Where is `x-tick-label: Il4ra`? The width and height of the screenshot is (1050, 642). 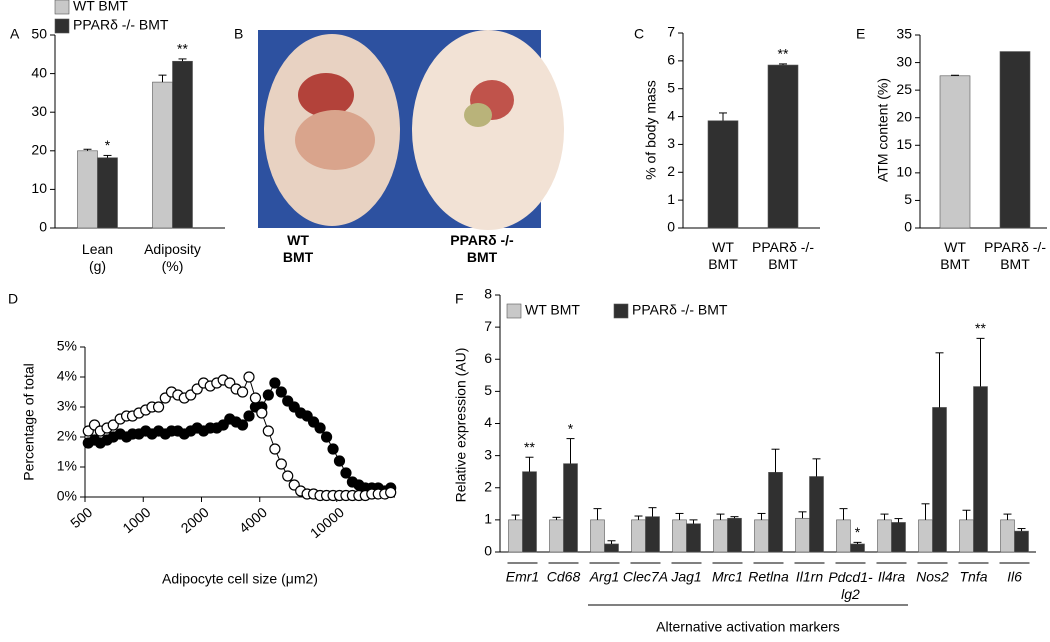 x-tick-label: Il4ra is located at coordinates (891, 577).